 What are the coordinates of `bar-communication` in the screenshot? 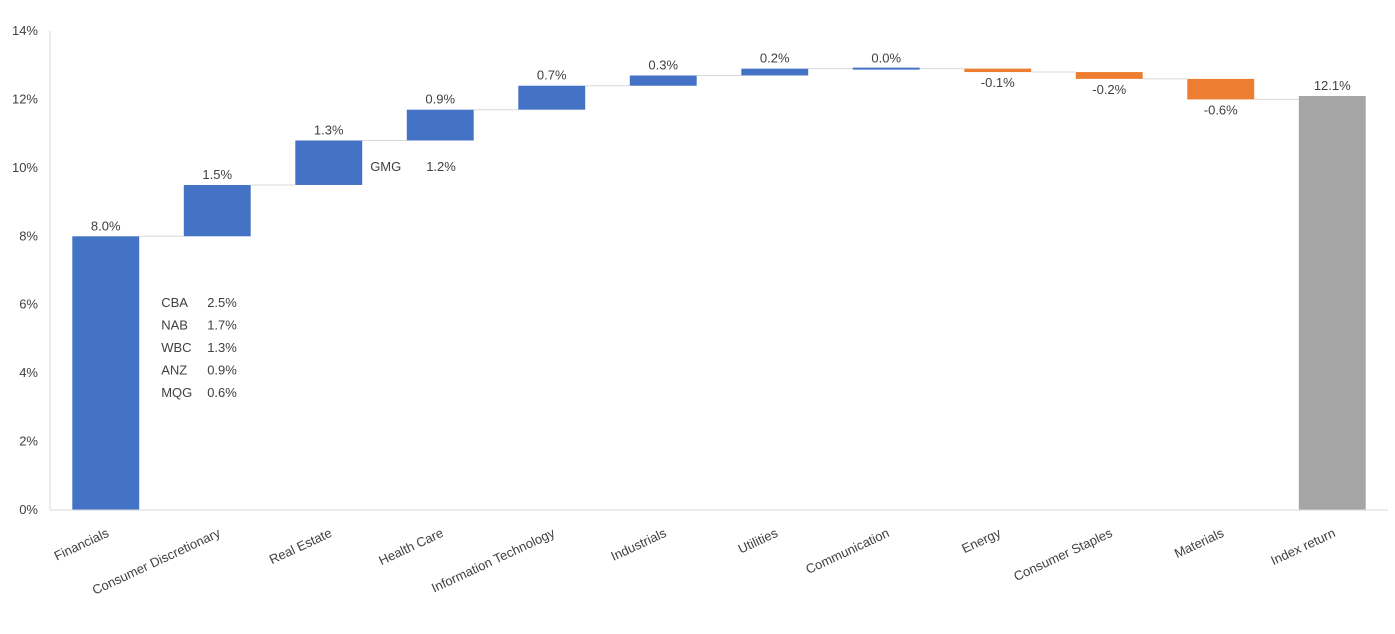 It's located at (886, 68).